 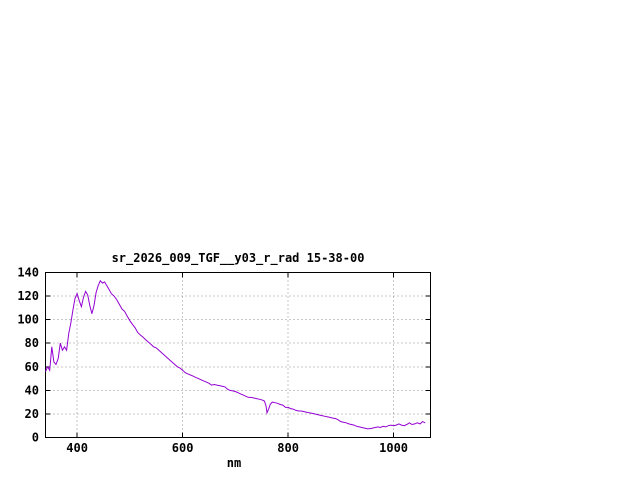 What do you see at coordinates (32, 390) in the screenshot?
I see `y-tick-label: 40` at bounding box center [32, 390].